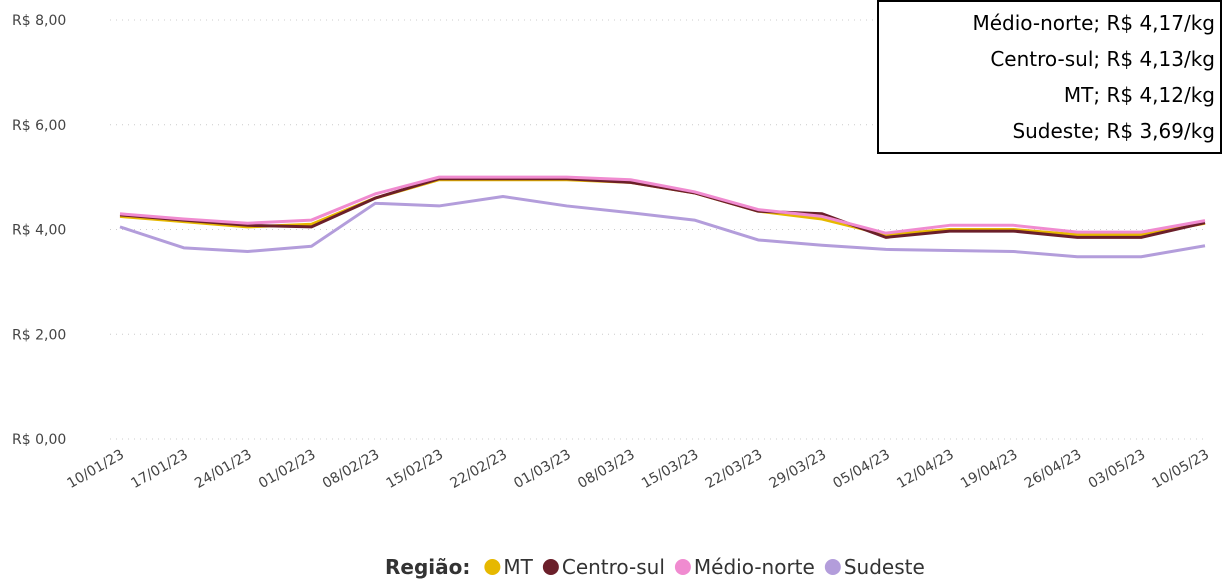 Image resolution: width=1222 pixels, height=587 pixels. Describe the element at coordinates (478, 469) in the screenshot. I see `x-tick-label: 22/02/23` at that location.